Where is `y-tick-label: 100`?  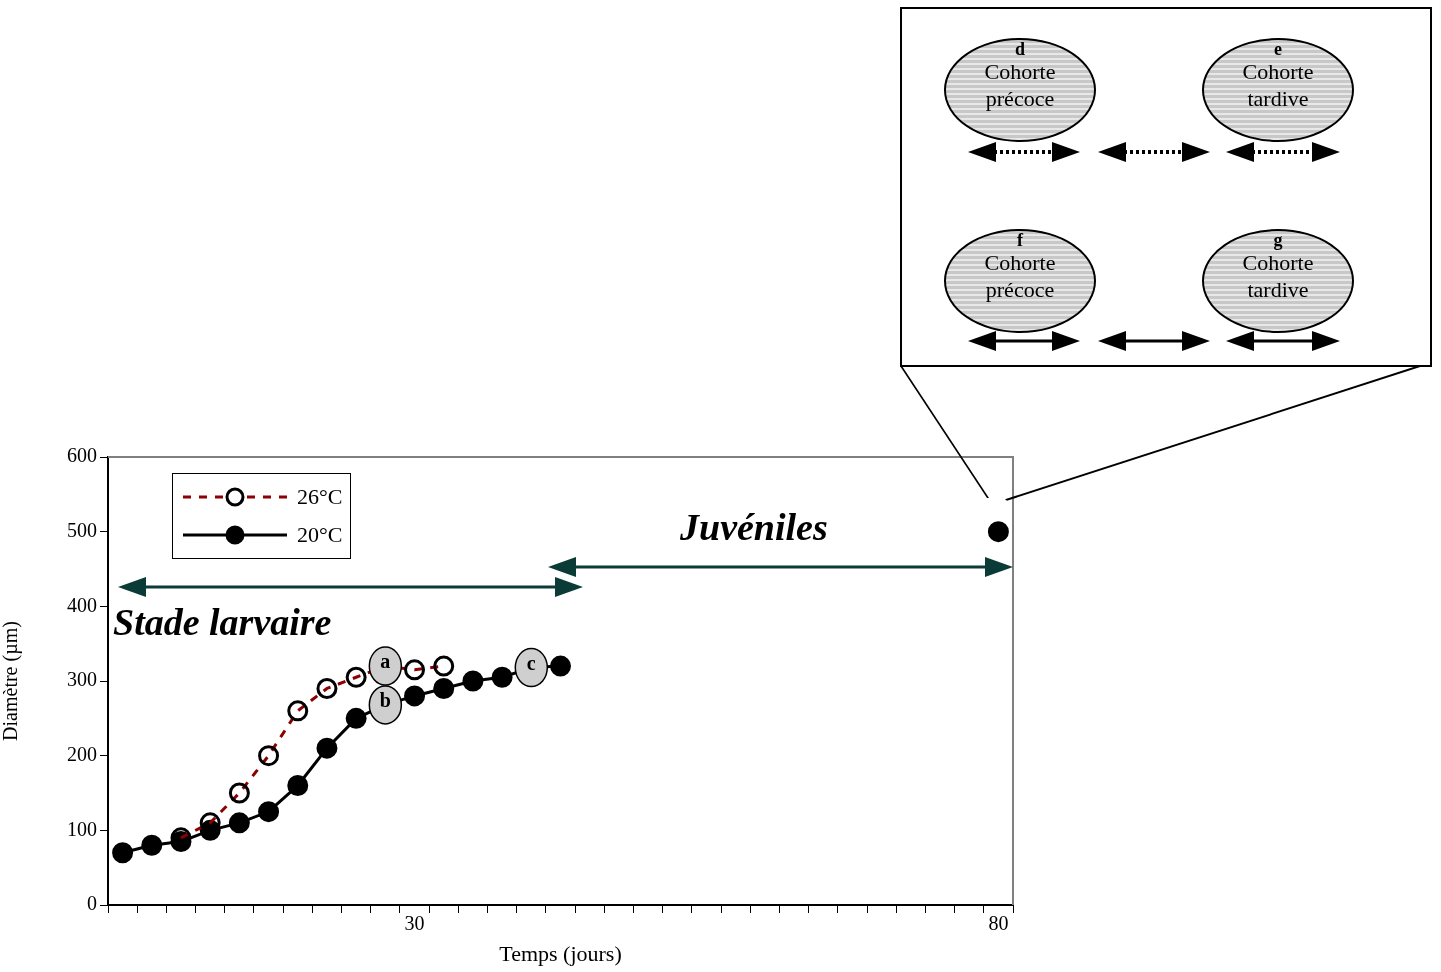 y-tick-label: 100 is located at coordinates (82, 828).